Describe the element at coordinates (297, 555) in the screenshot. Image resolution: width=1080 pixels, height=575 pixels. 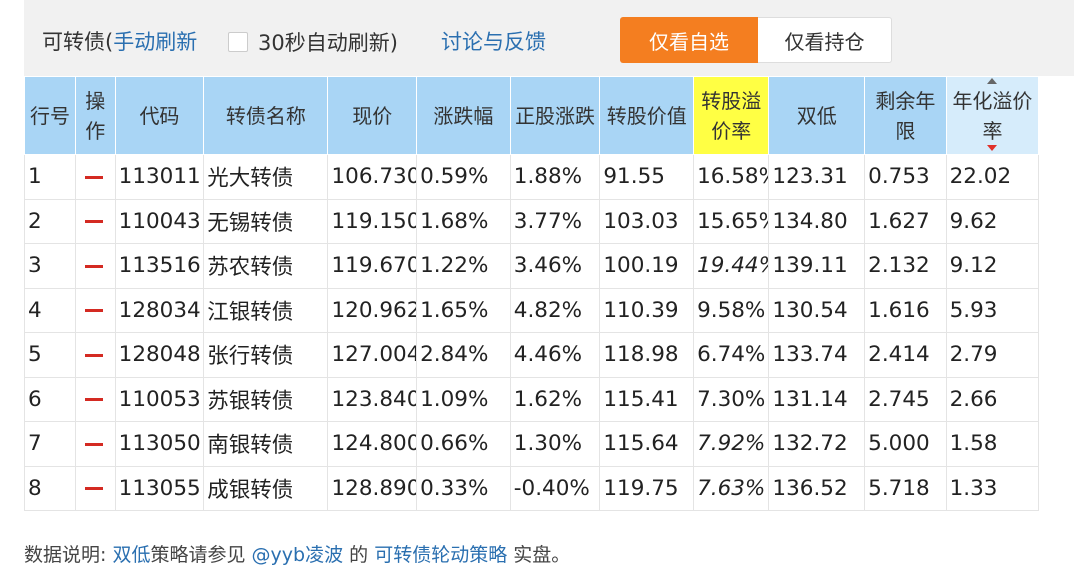
I see `author-link: @yyb凌波` at that location.